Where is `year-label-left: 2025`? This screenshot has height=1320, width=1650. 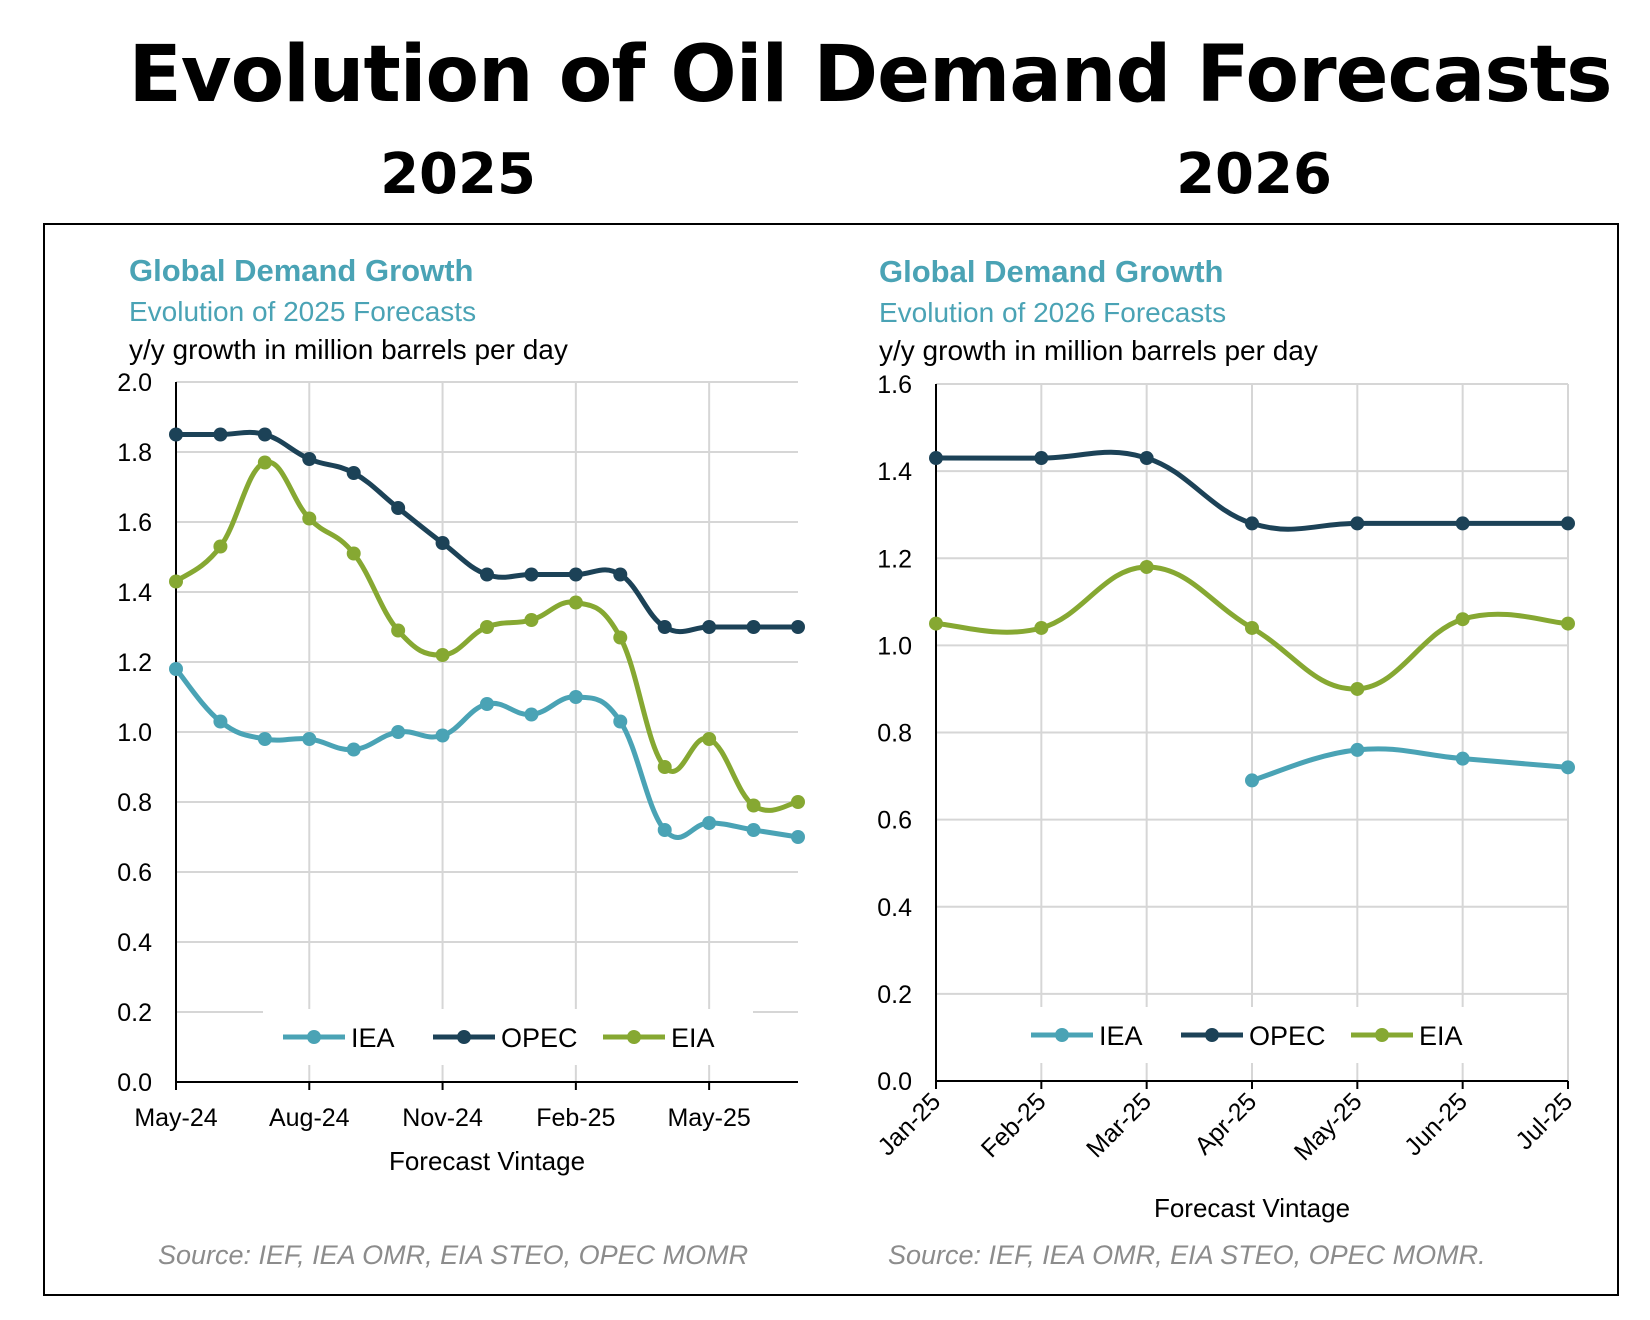 year-label-left: 2025 is located at coordinates (458, 174).